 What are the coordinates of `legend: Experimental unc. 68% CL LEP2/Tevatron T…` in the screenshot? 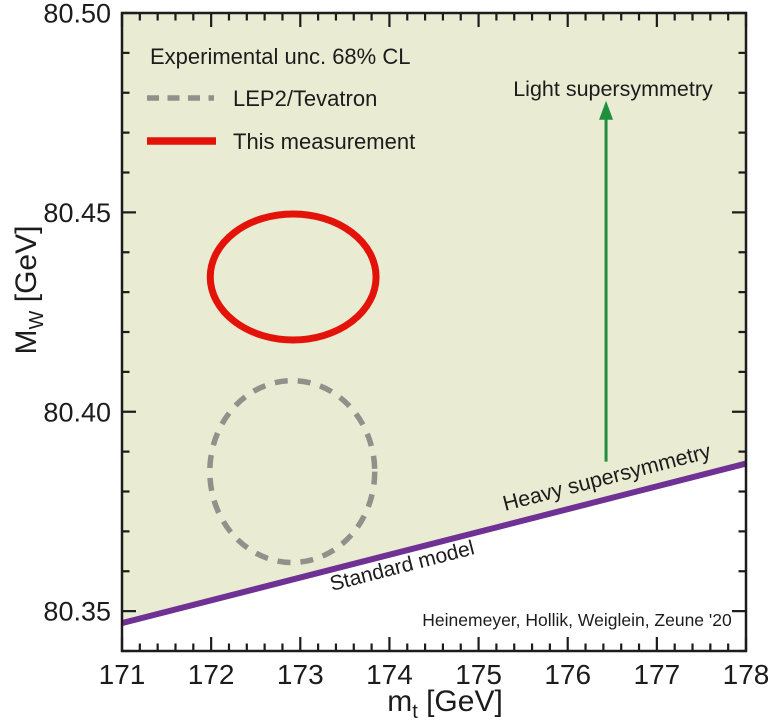 It's located at (281, 99).